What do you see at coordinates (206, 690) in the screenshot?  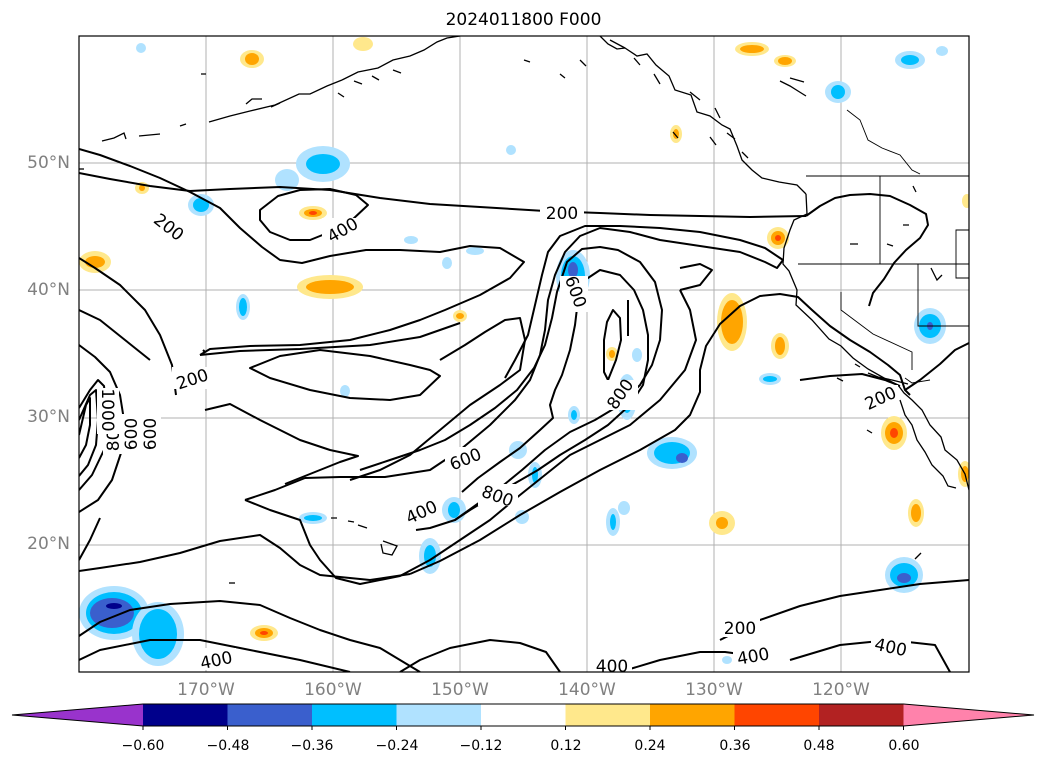 I see `lon-label-170w: 170°W` at bounding box center [206, 690].